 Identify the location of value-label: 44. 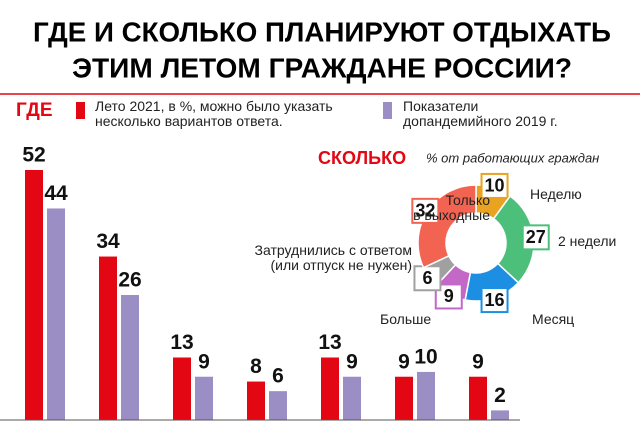
(56, 193).